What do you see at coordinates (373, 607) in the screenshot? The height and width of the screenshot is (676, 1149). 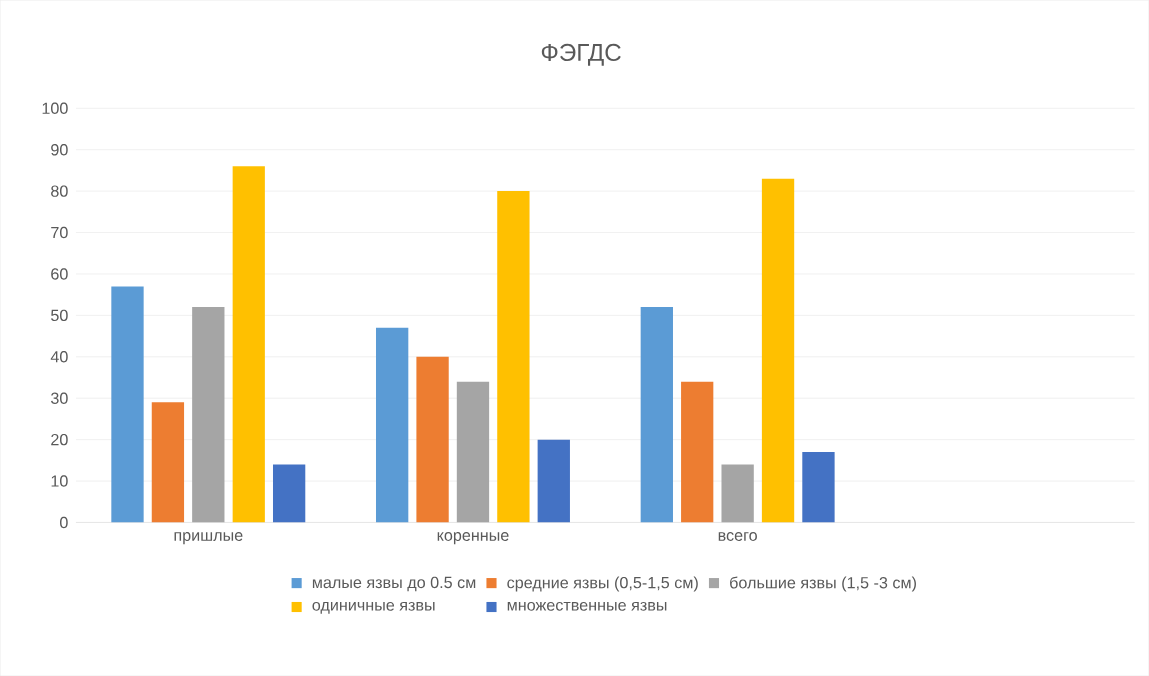 I see `legend-label: одиничные язвы` at bounding box center [373, 607].